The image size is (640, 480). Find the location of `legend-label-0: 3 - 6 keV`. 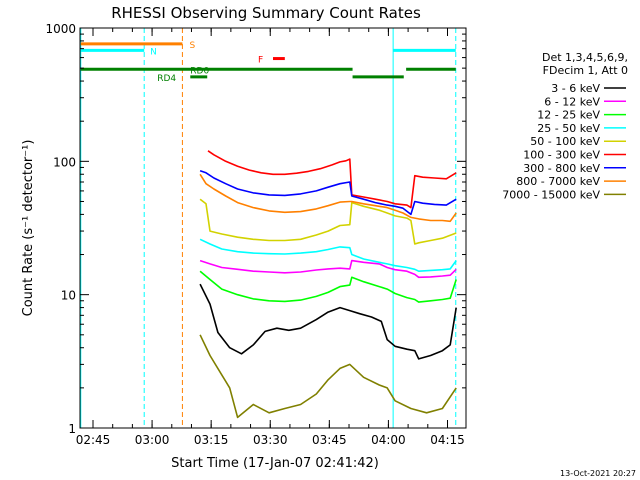

legend-label-0: 3 - 6 keV is located at coordinates (575, 88).